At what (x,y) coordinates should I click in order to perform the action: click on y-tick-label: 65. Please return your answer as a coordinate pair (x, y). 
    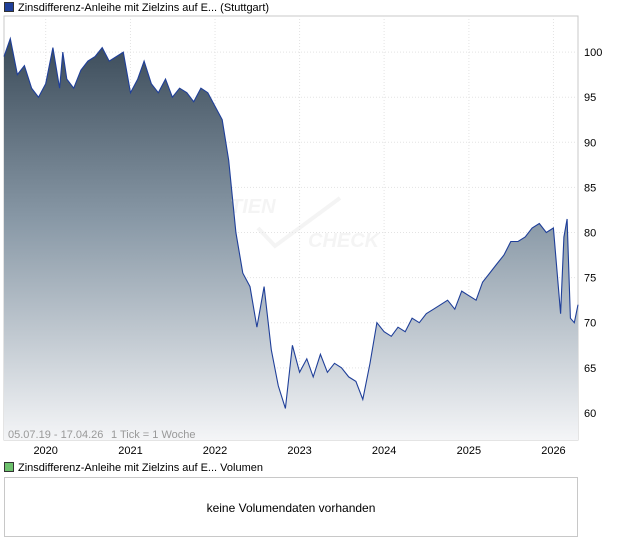
    Looking at the image, I should click on (590, 369).